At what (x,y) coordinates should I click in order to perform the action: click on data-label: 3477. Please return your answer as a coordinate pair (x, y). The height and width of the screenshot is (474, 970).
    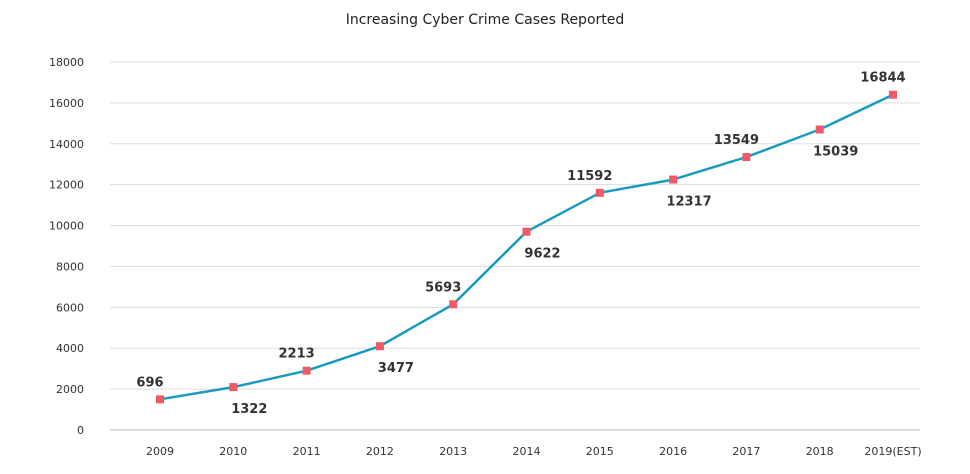
    Looking at the image, I should click on (396, 368).